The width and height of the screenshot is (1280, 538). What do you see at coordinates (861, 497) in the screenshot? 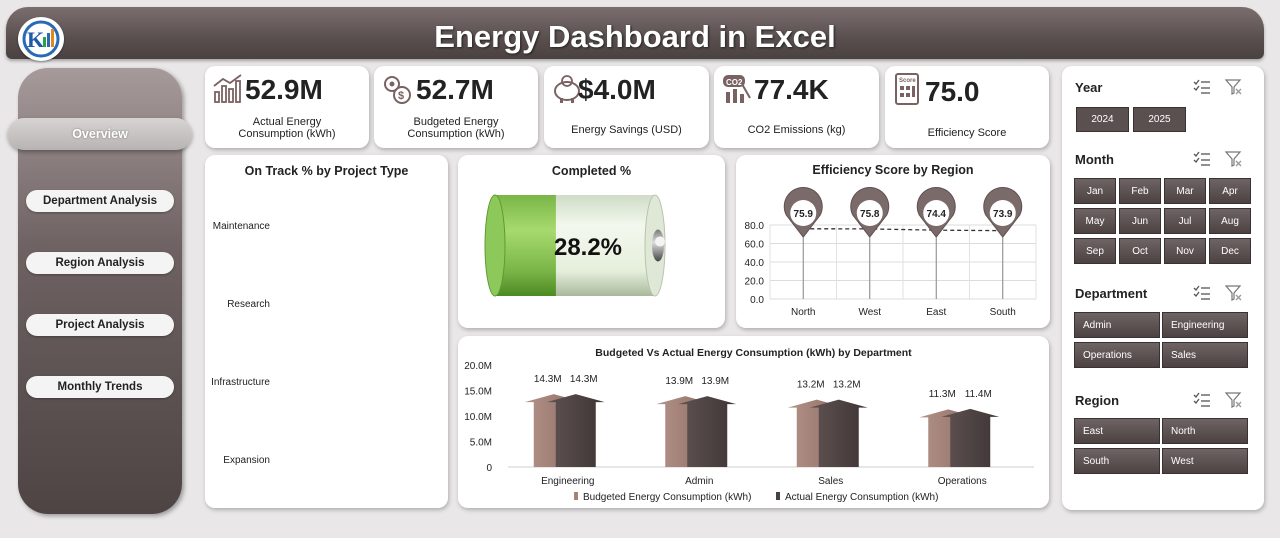
I see `legend-label: Actual Energy Consumption (kWh)` at bounding box center [861, 497].